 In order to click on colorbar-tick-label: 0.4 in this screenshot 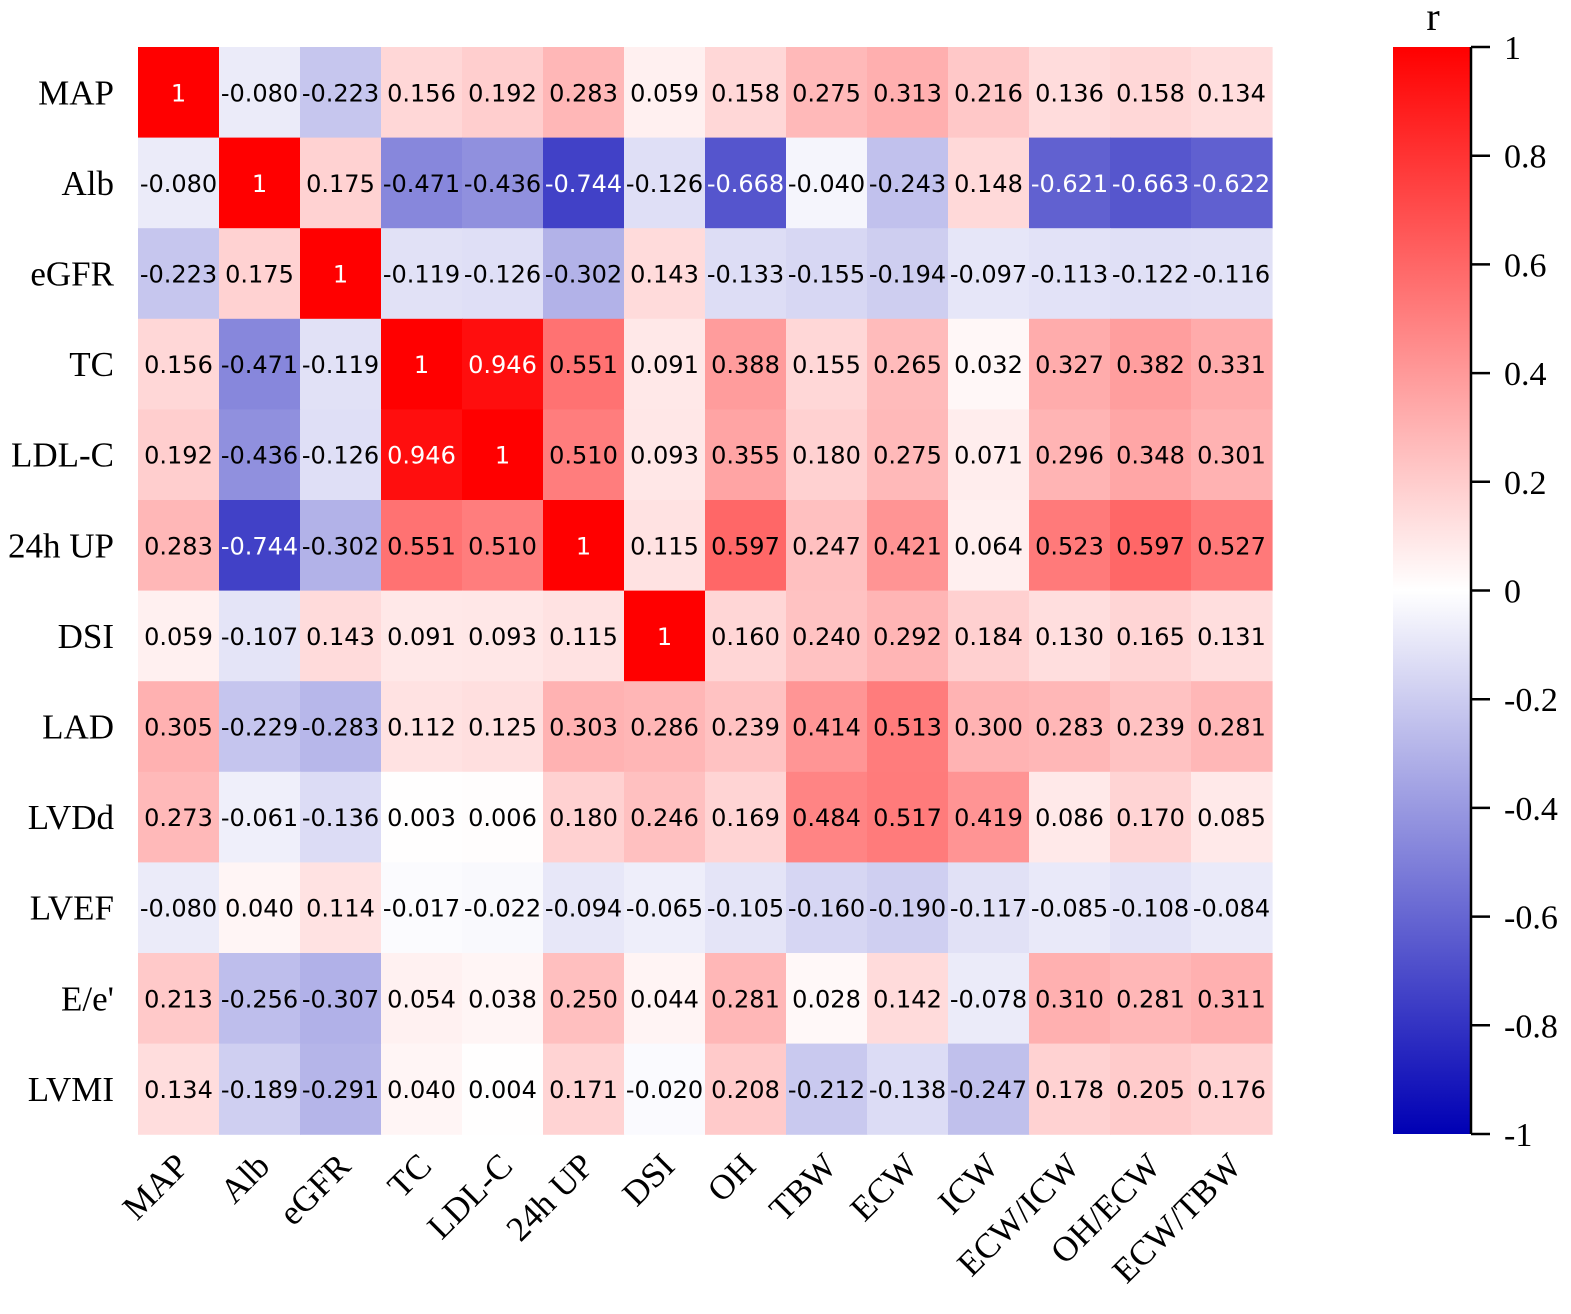, I will do `click(1525, 374)`.